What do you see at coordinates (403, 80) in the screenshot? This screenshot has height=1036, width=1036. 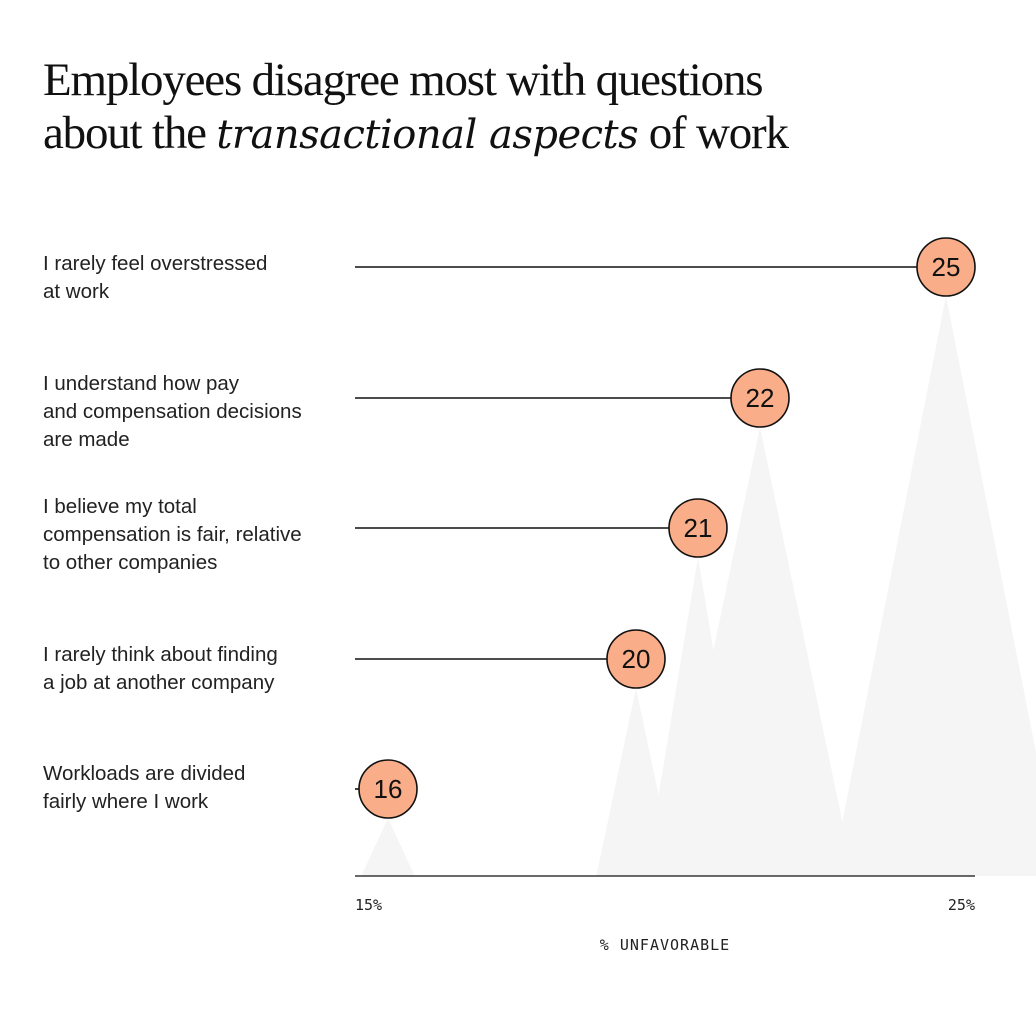 I see `title-line-1: Employees disagree most with questions` at bounding box center [403, 80].